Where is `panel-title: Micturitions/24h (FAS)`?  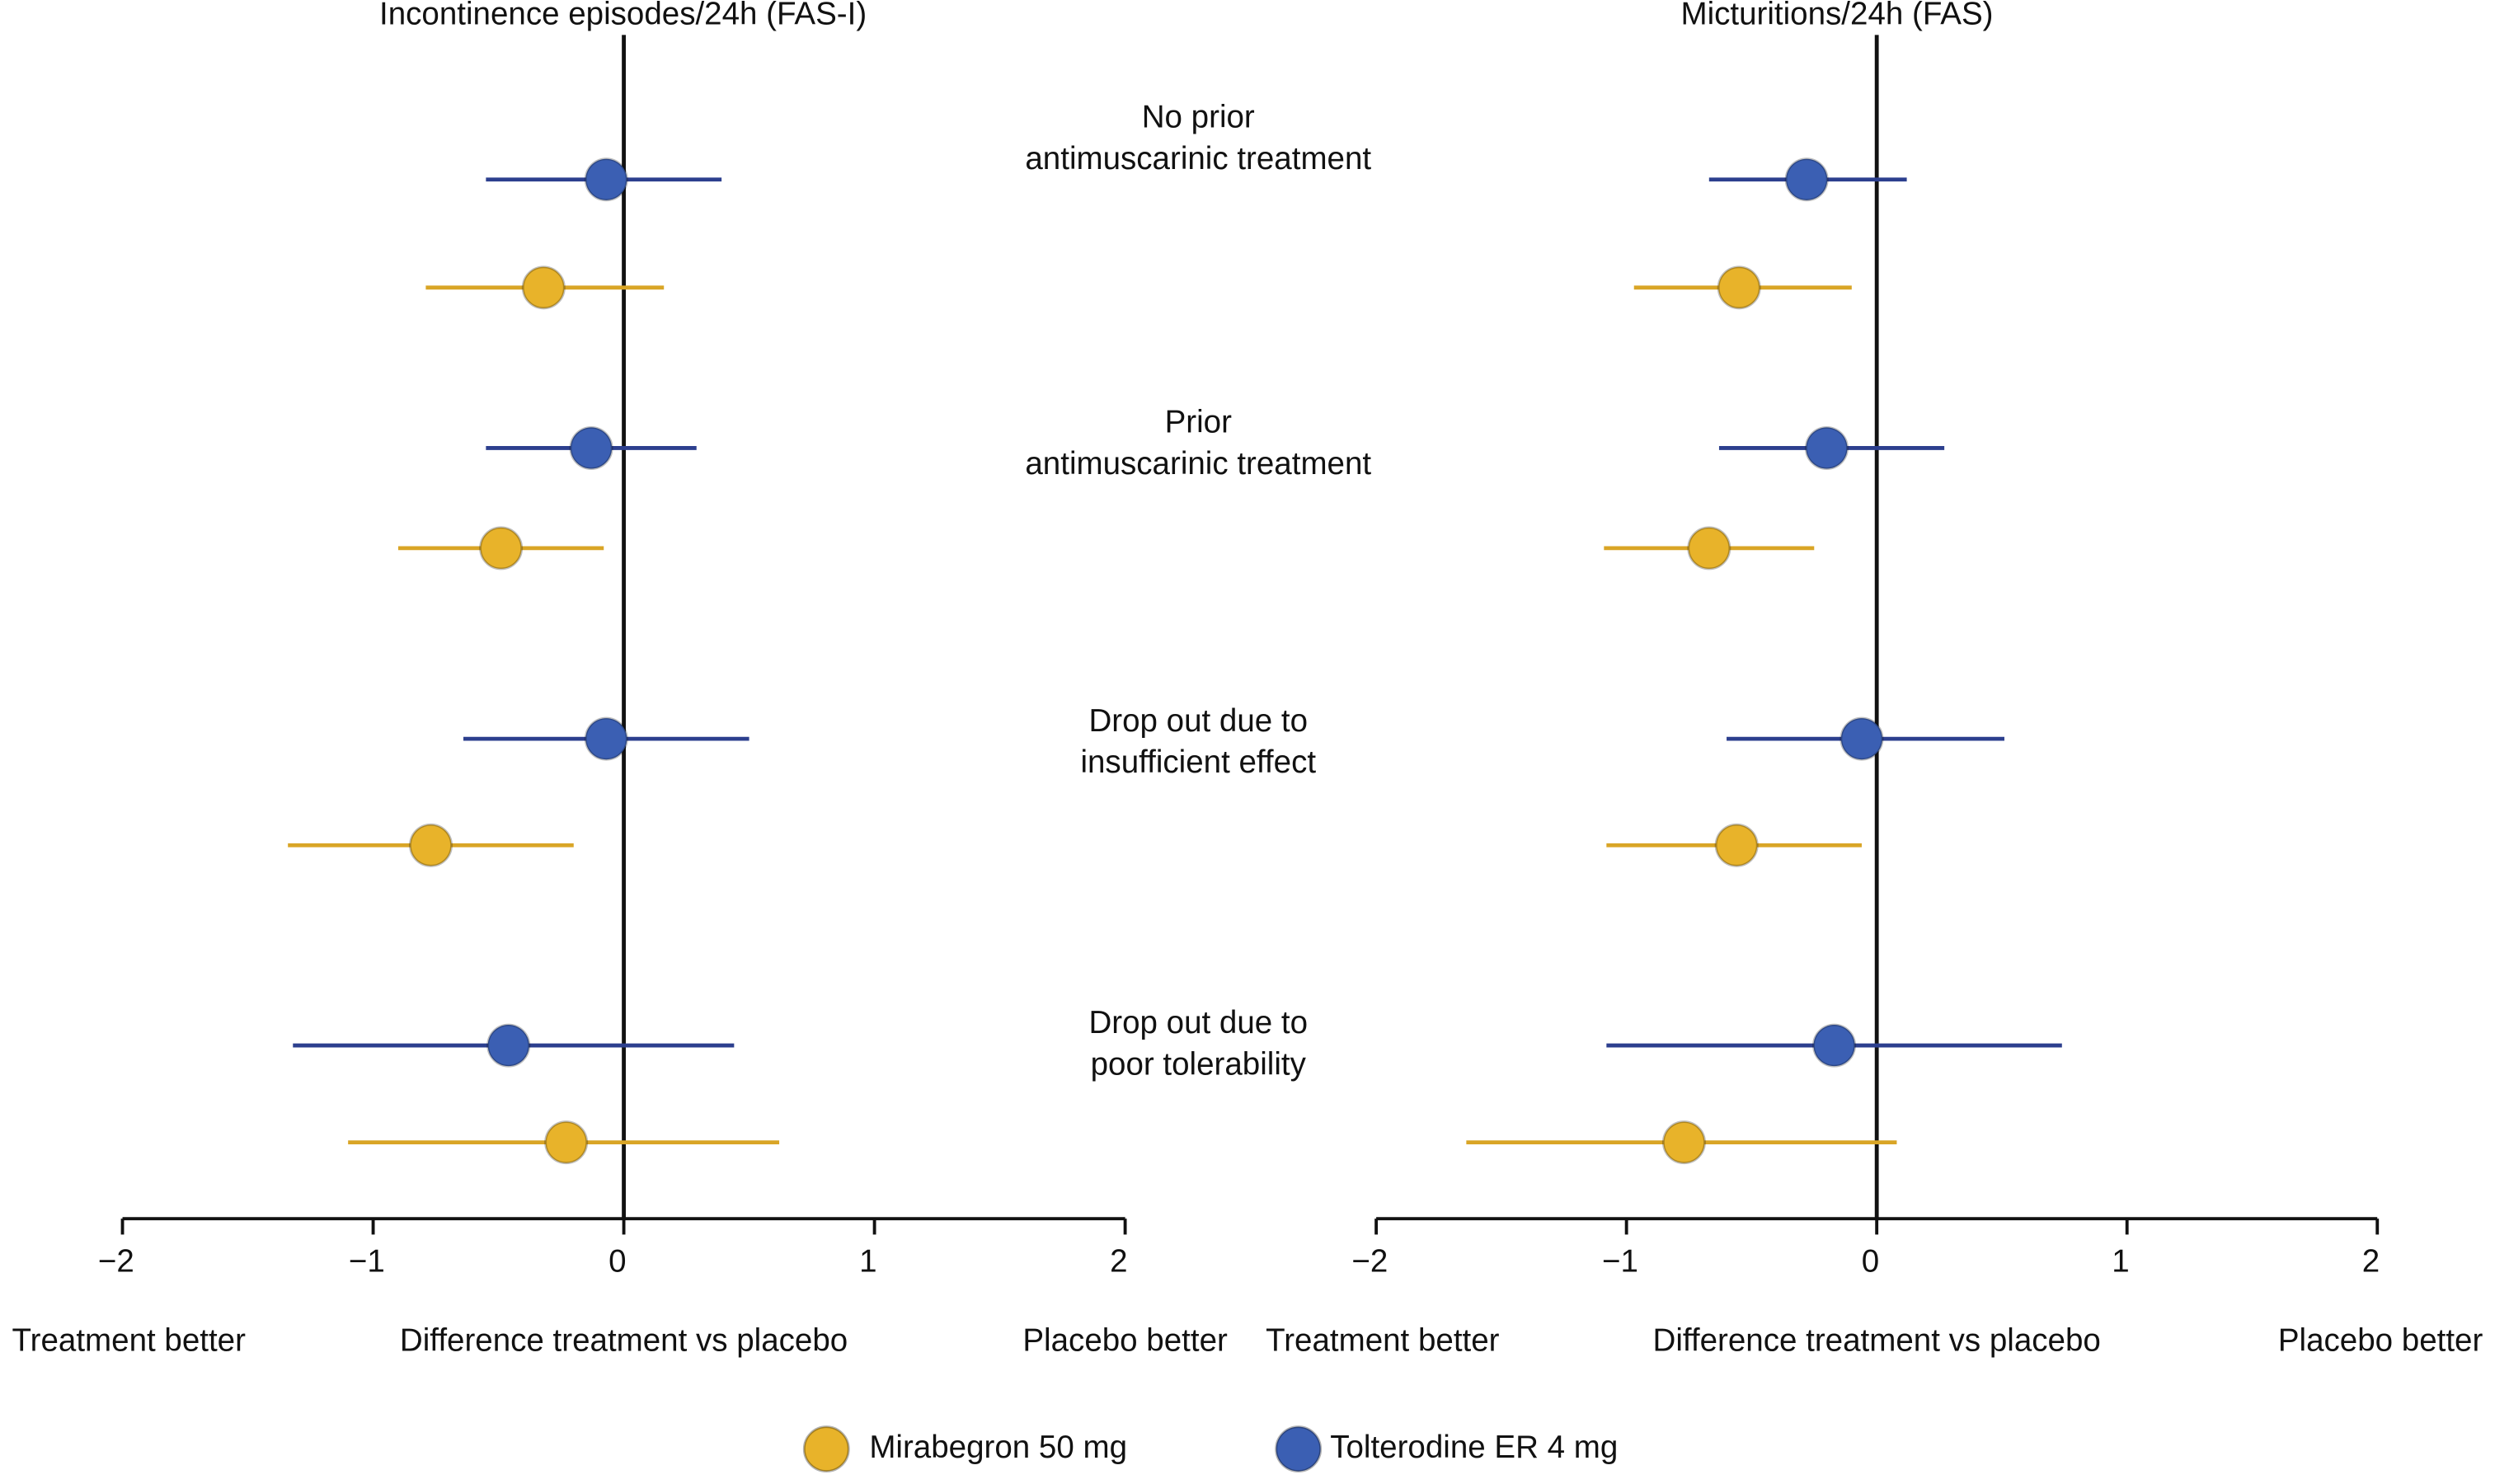 panel-title: Micturitions/24h (FAS) is located at coordinates (1836, 15).